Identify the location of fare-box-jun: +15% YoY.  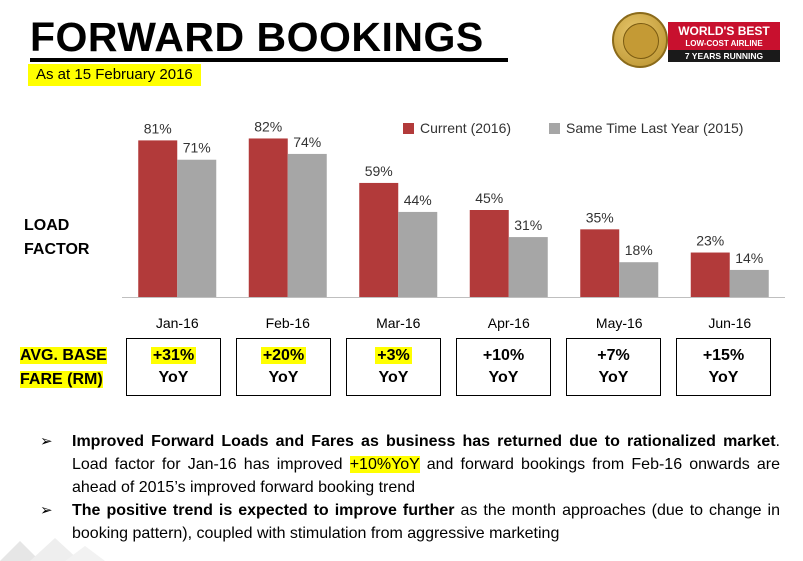
(723, 367).